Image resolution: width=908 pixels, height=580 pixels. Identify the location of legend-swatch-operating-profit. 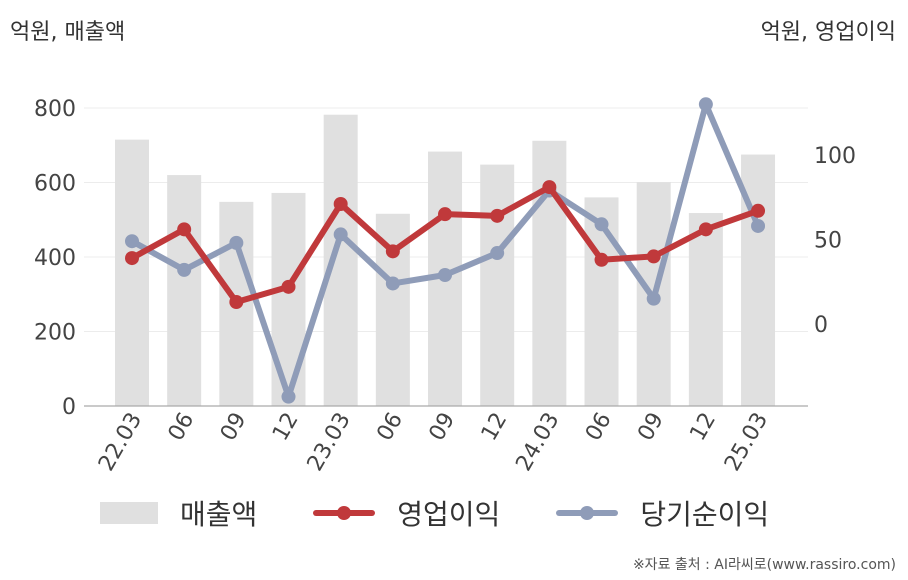
(344, 513).